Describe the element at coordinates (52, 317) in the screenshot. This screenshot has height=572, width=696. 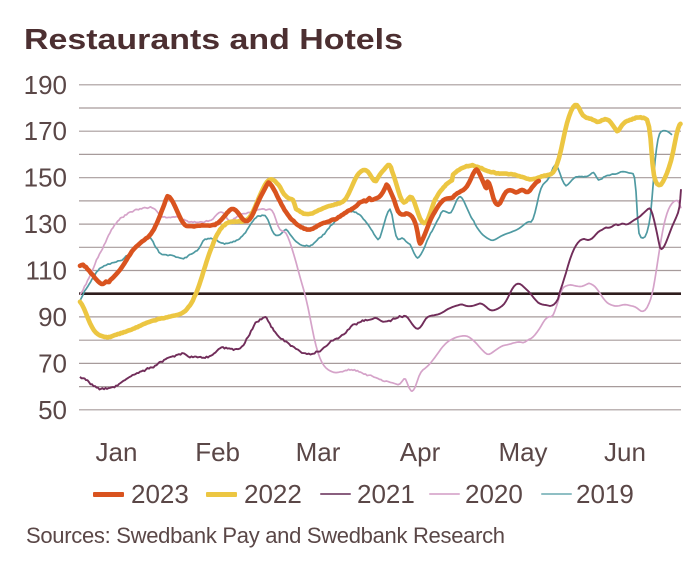
I see `svg-text: 90` at that location.